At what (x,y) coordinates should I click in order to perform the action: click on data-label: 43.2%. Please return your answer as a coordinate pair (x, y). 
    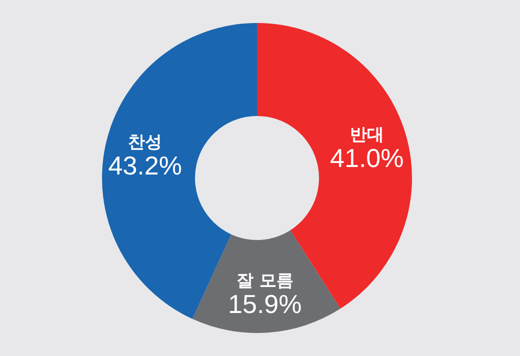
    Looking at the image, I should click on (145, 165).